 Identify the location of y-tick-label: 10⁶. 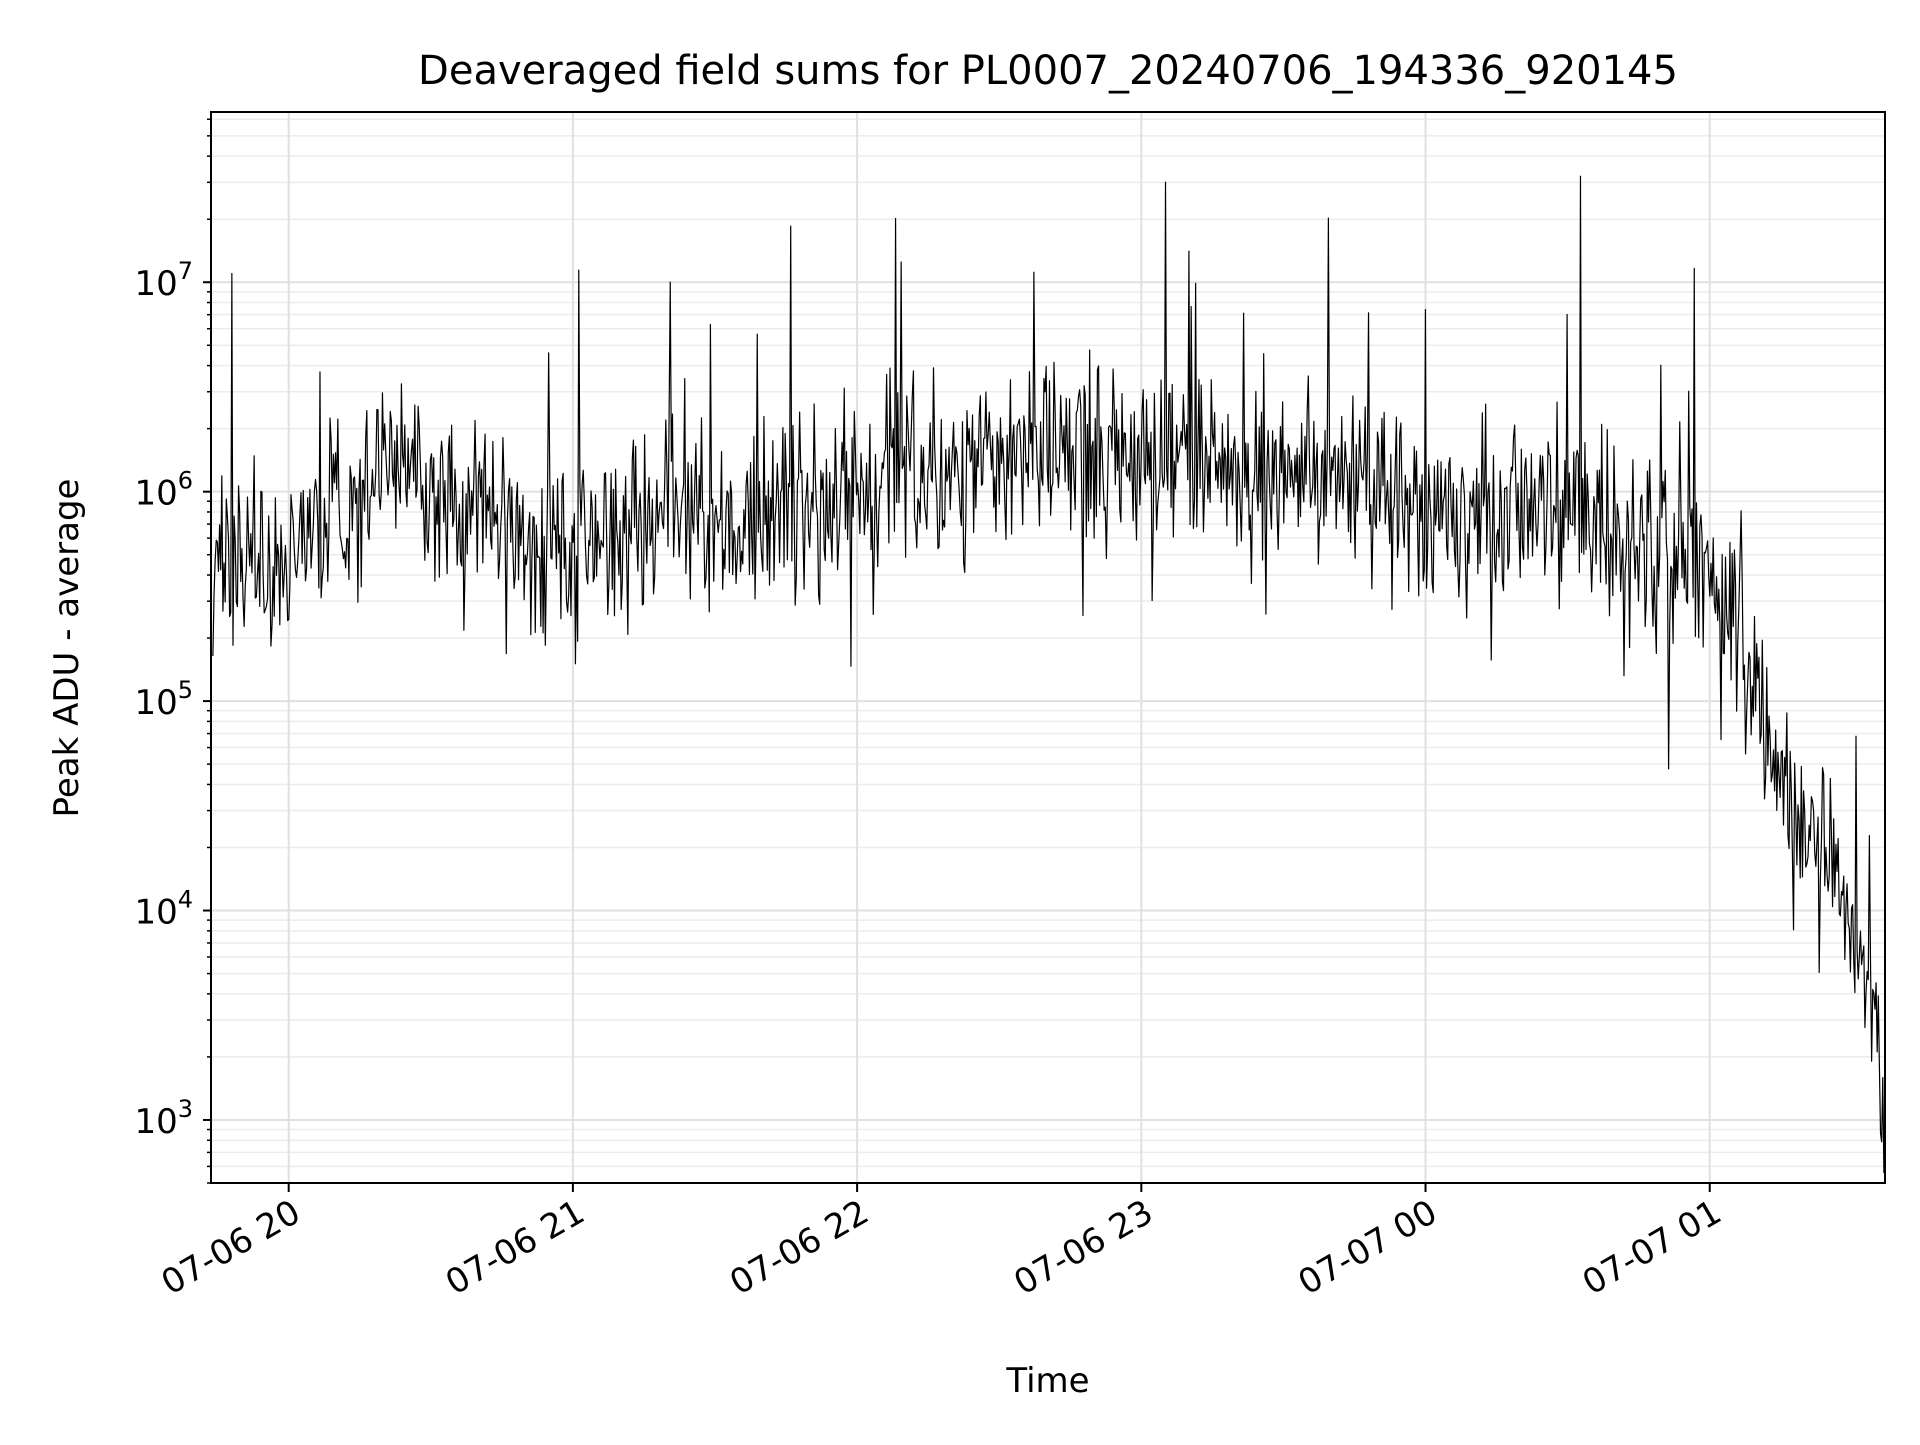
(163, 490).